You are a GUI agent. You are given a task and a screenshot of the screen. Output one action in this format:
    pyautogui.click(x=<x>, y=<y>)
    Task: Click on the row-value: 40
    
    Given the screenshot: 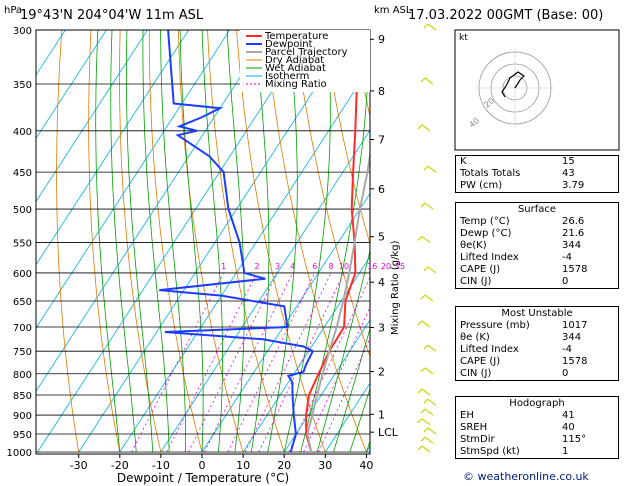 What is the action you would take?
    pyautogui.click(x=568, y=427)
    